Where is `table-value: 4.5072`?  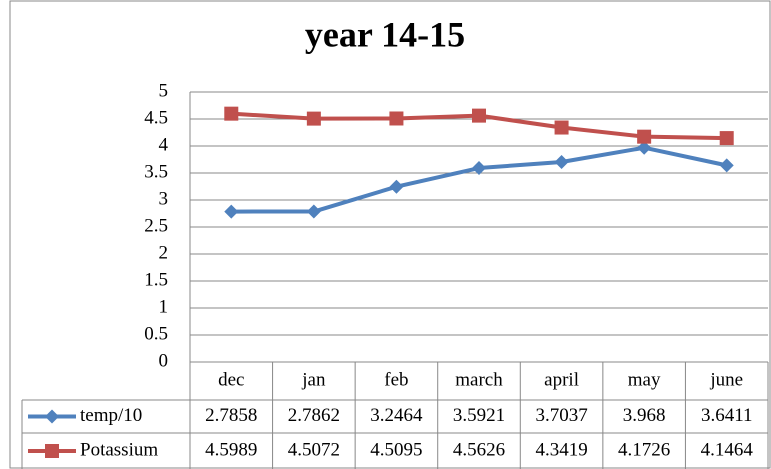 table-value: 4.5072 is located at coordinates (314, 449).